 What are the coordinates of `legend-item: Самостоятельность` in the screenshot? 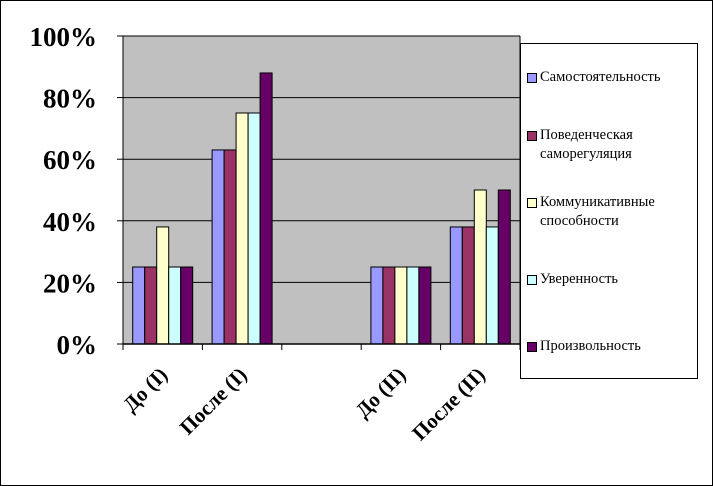 It's located at (610, 77).